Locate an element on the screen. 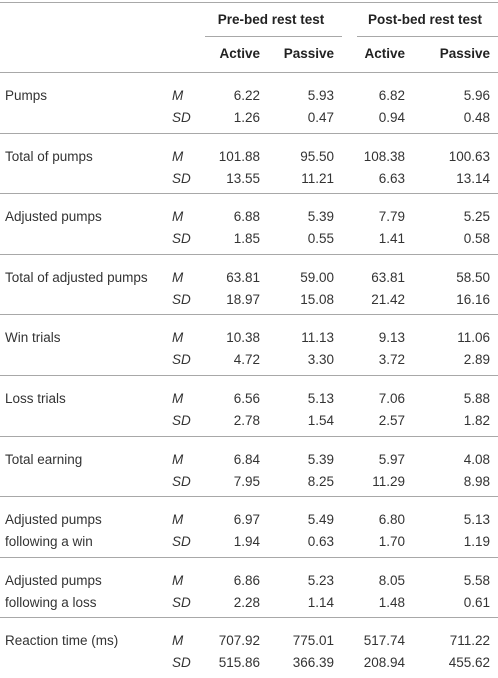  cell-value: 5.97 is located at coordinates (391, 459).